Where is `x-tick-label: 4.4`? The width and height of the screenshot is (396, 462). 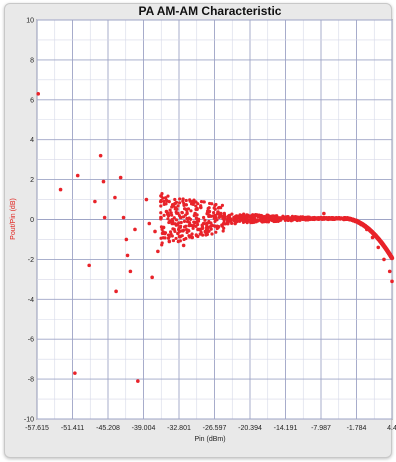
x-tick-label: 4.4 is located at coordinates (391, 428).